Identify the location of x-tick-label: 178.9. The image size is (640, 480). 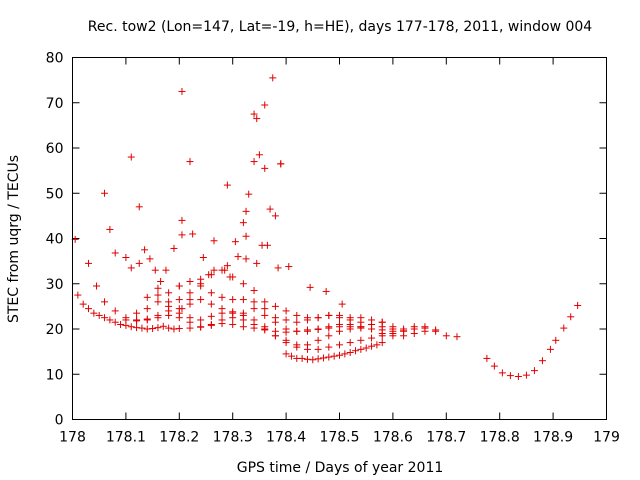
(553, 438).